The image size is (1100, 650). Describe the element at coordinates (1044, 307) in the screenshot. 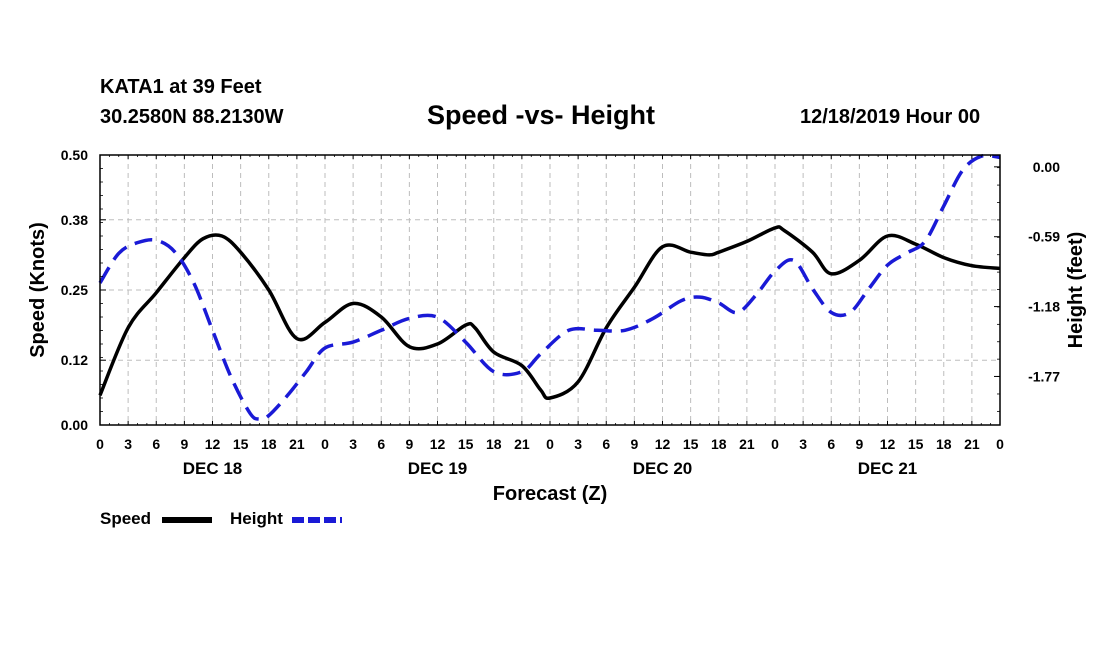

I see `y2-tick-label: -1.18` at that location.